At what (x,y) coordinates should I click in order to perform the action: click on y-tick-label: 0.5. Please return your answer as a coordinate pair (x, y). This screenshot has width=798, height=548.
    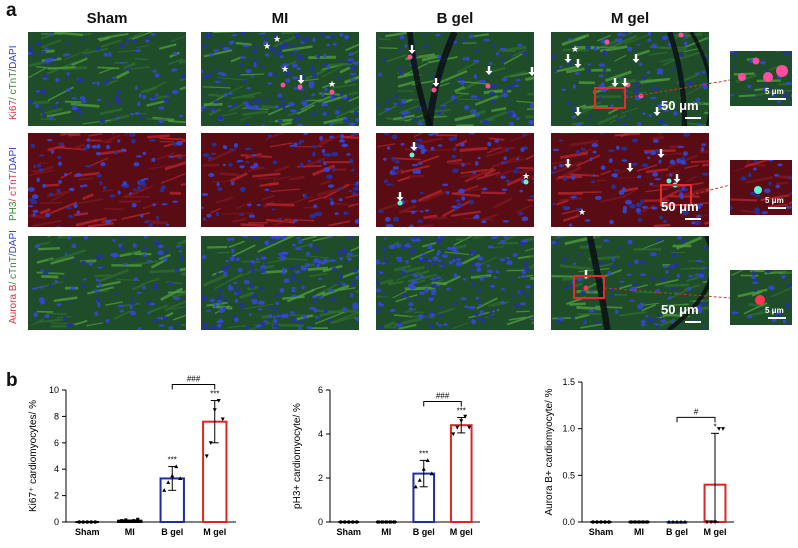
    Looking at the image, I should click on (568, 475).